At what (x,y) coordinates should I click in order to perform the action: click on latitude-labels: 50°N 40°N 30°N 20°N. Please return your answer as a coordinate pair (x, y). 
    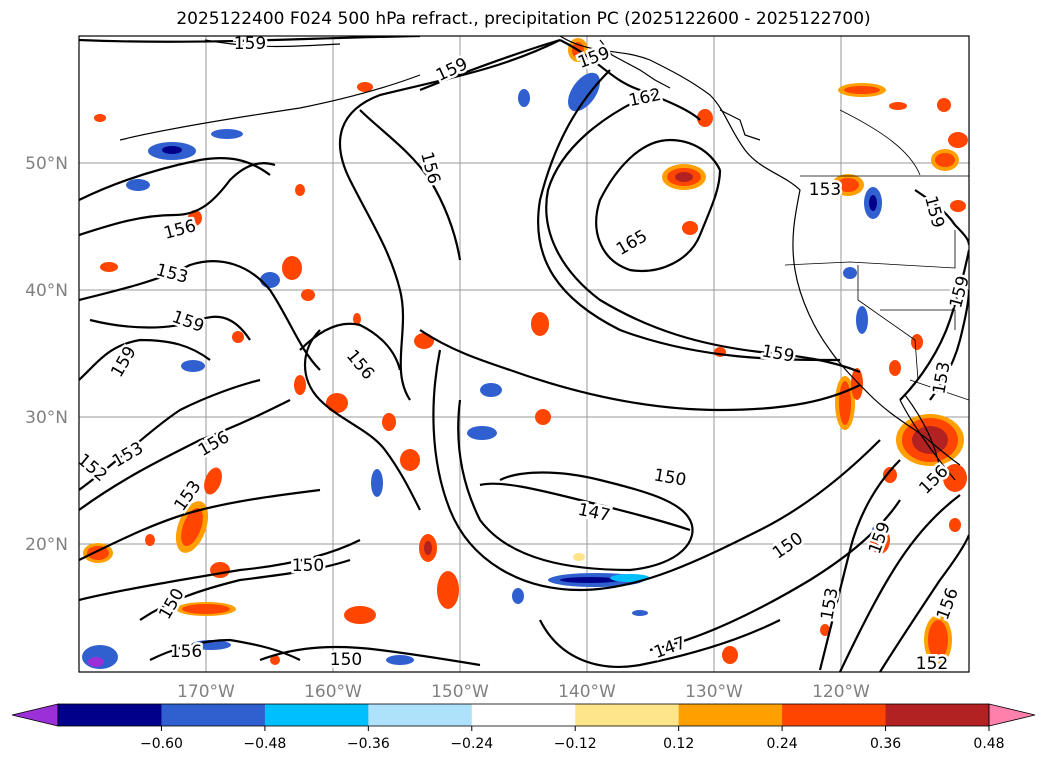
    Looking at the image, I should click on (46, 354).